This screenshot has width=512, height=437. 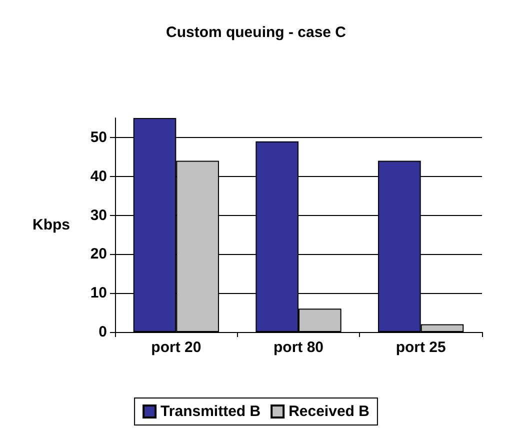 I want to click on y-tick-label: 40, so click(x=98, y=176).